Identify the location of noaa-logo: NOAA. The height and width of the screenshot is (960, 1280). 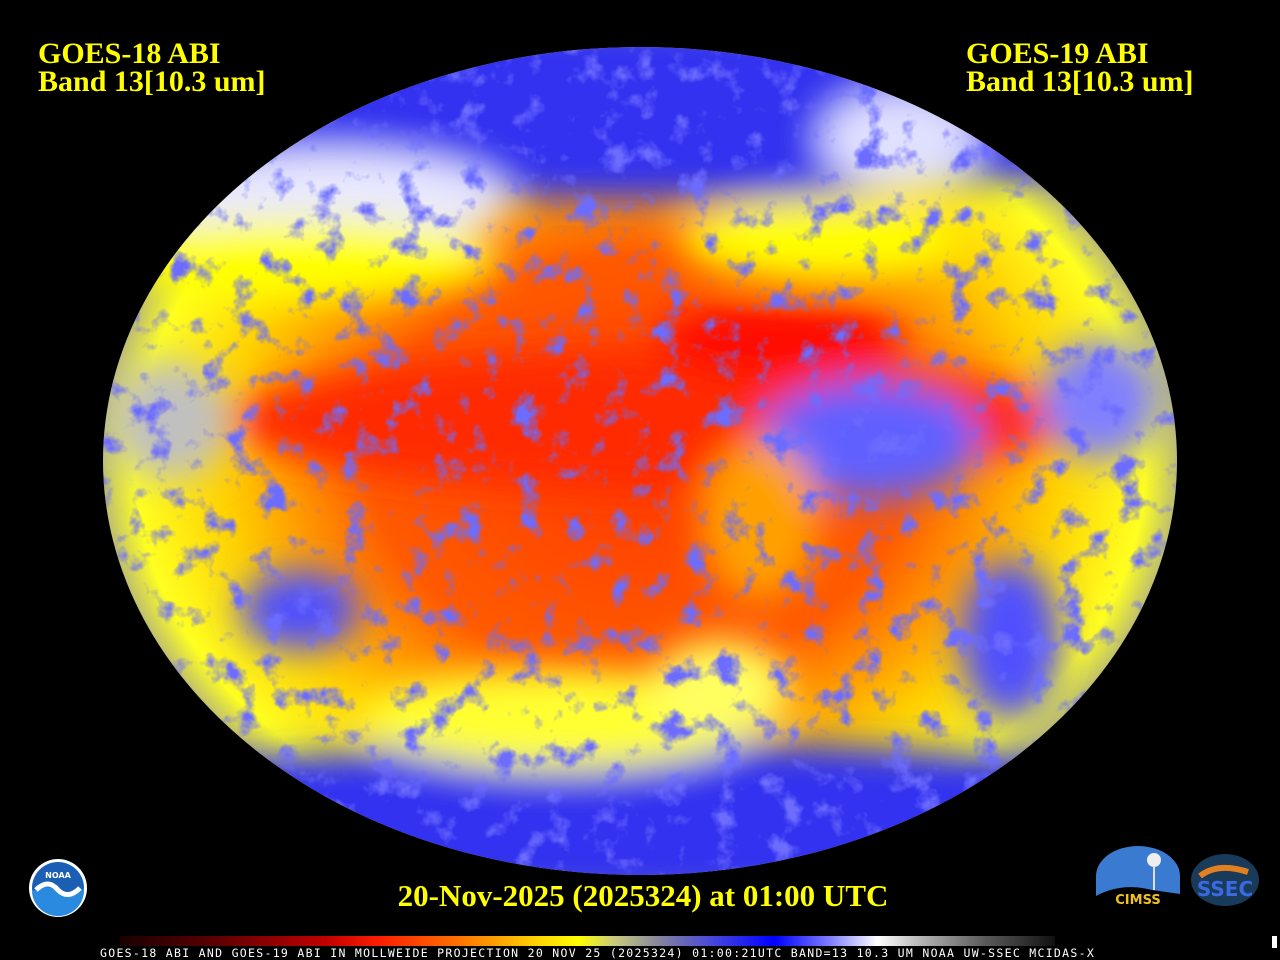
(58, 888).